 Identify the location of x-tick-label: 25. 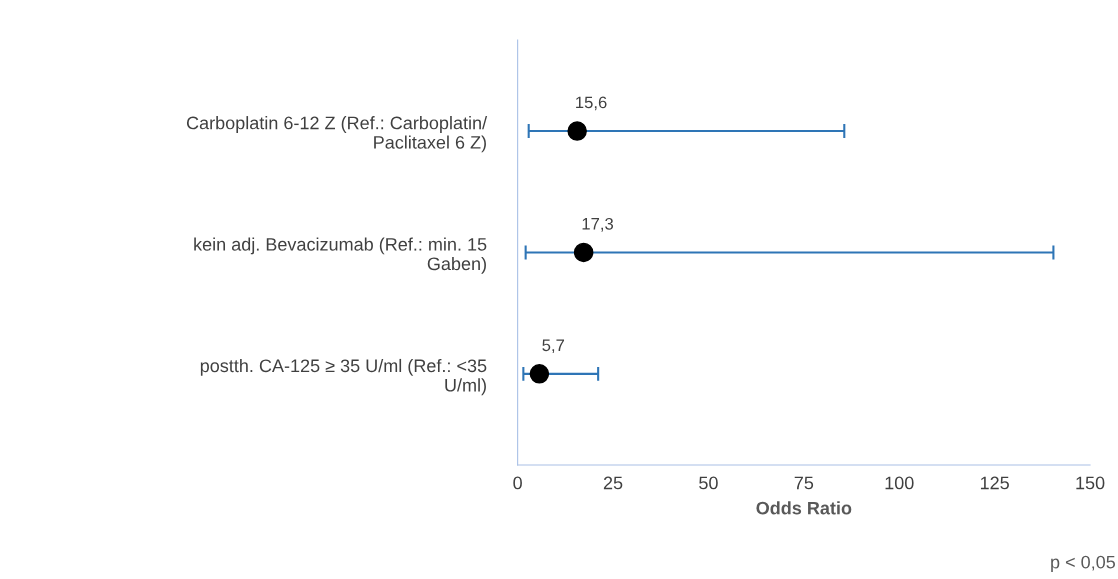
(613, 483).